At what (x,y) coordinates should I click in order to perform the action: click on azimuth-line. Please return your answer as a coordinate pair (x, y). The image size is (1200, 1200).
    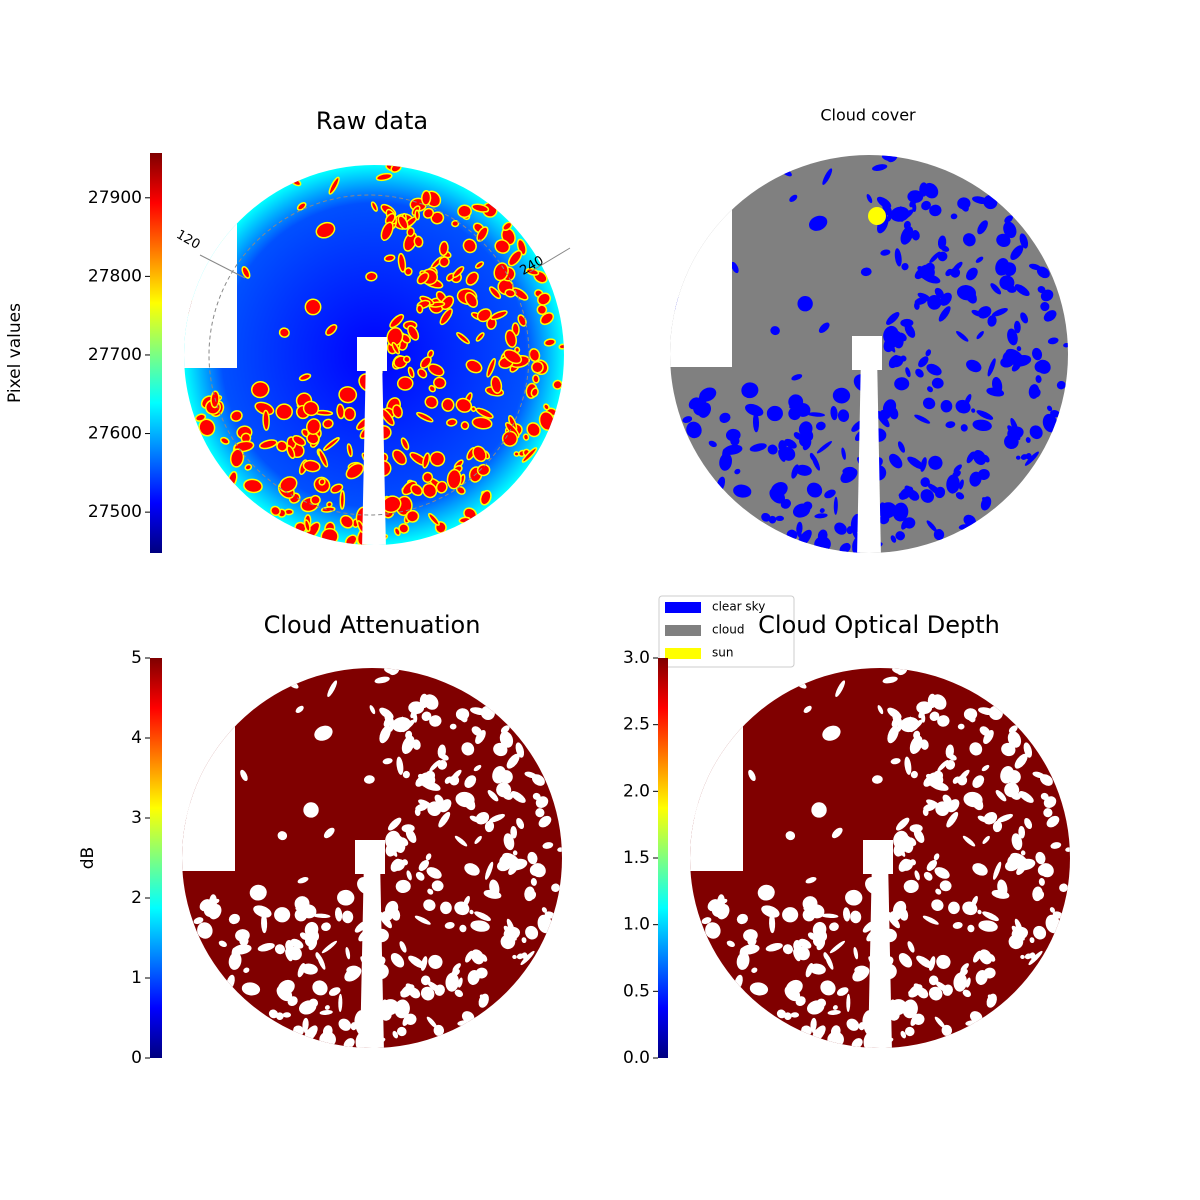
    Looking at the image, I should click on (222, 266).